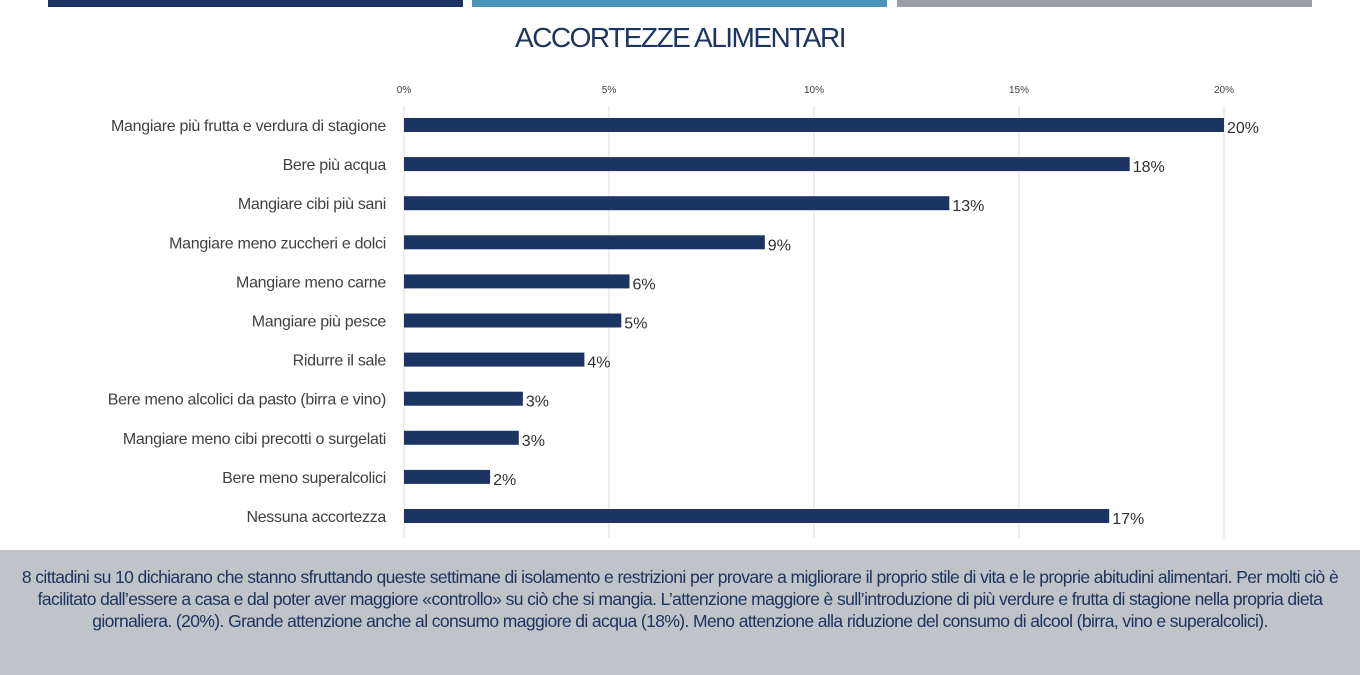 The height and width of the screenshot is (675, 1360). I want to click on category-label: Nessuna accortezza, so click(316, 517).